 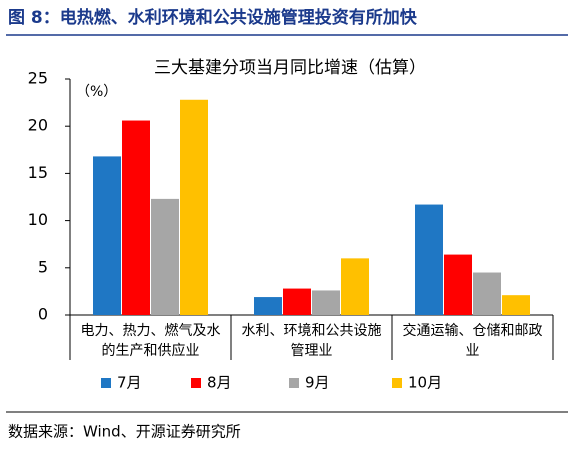 I want to click on legend-label: 8月, so click(x=219, y=383).